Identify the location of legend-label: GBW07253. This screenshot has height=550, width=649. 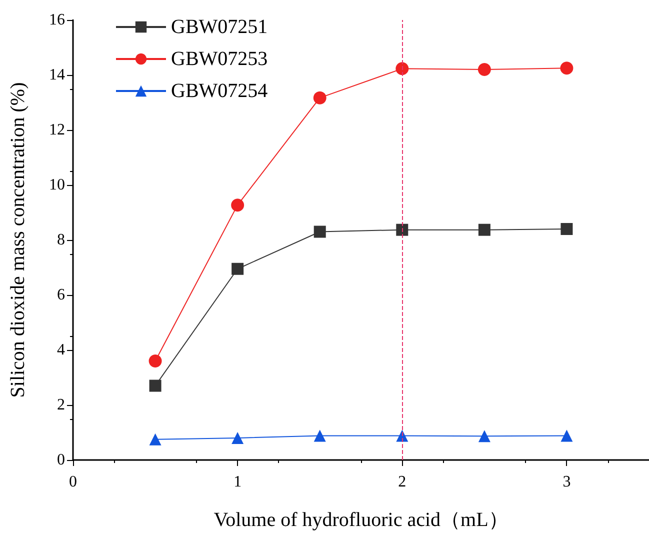
(219, 59).